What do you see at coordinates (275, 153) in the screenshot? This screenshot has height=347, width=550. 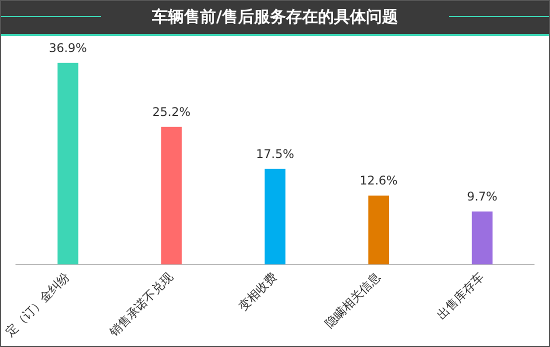 I see `data-label: 17.5%` at bounding box center [275, 153].